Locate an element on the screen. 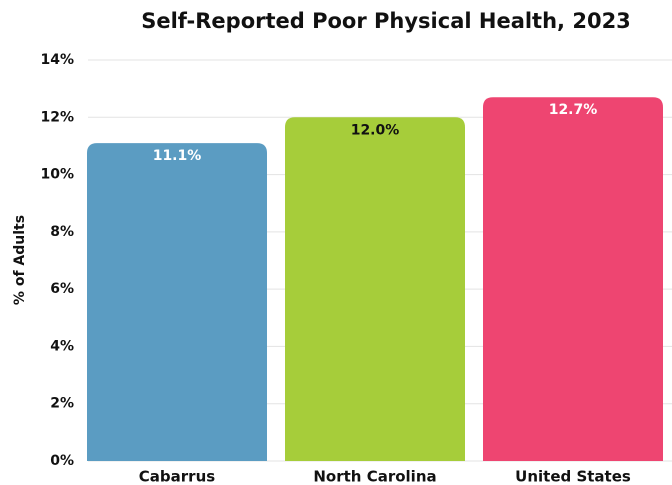  x-tick-label: North Carolina is located at coordinates (374, 476).